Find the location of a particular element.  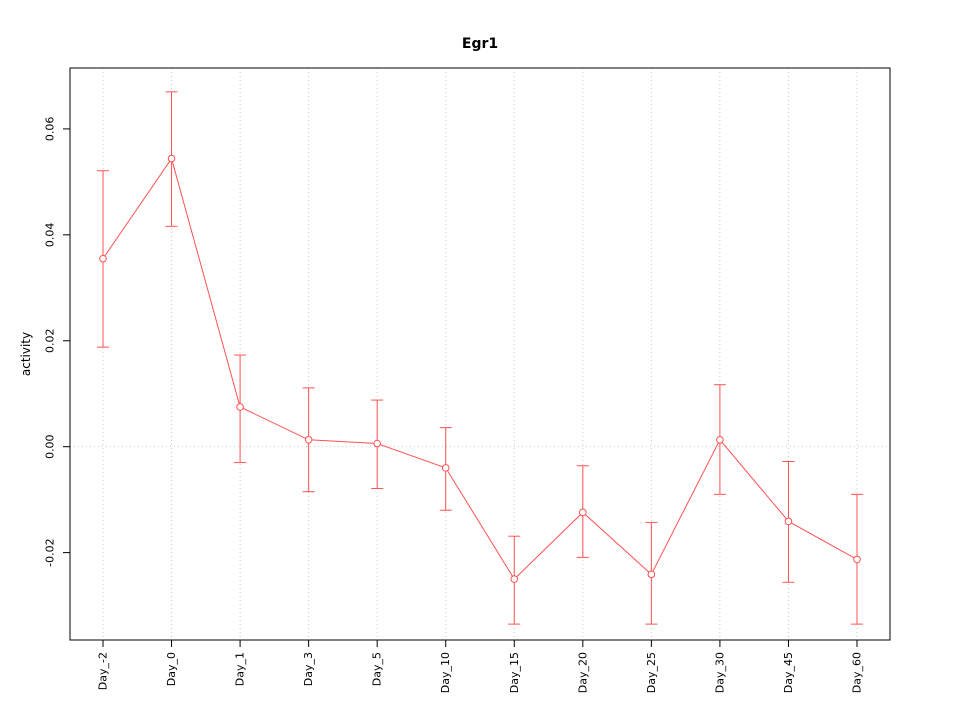

x-tick-label: Day_3 is located at coordinates (308, 669).